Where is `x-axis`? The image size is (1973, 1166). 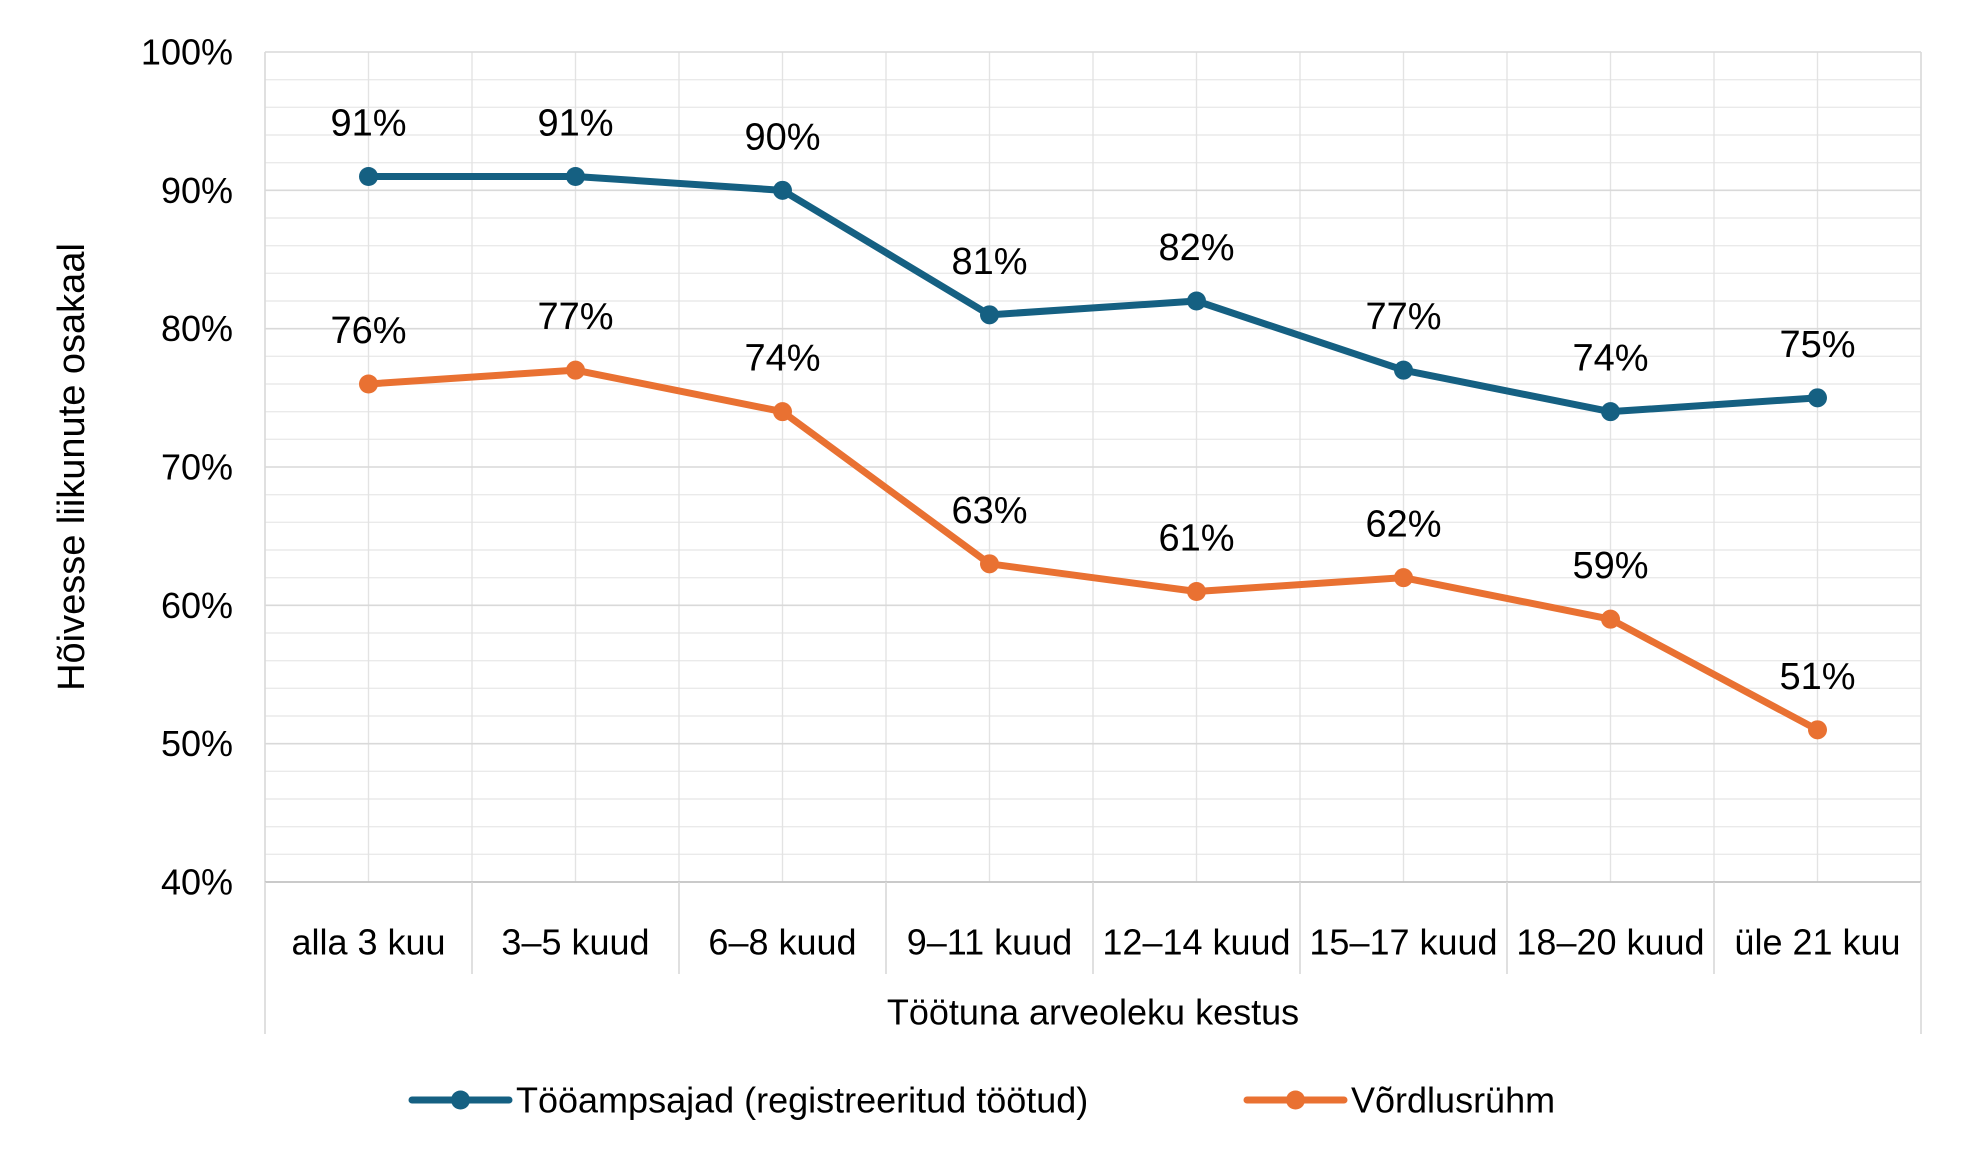
x-axis is located at coordinates (1093, 957).